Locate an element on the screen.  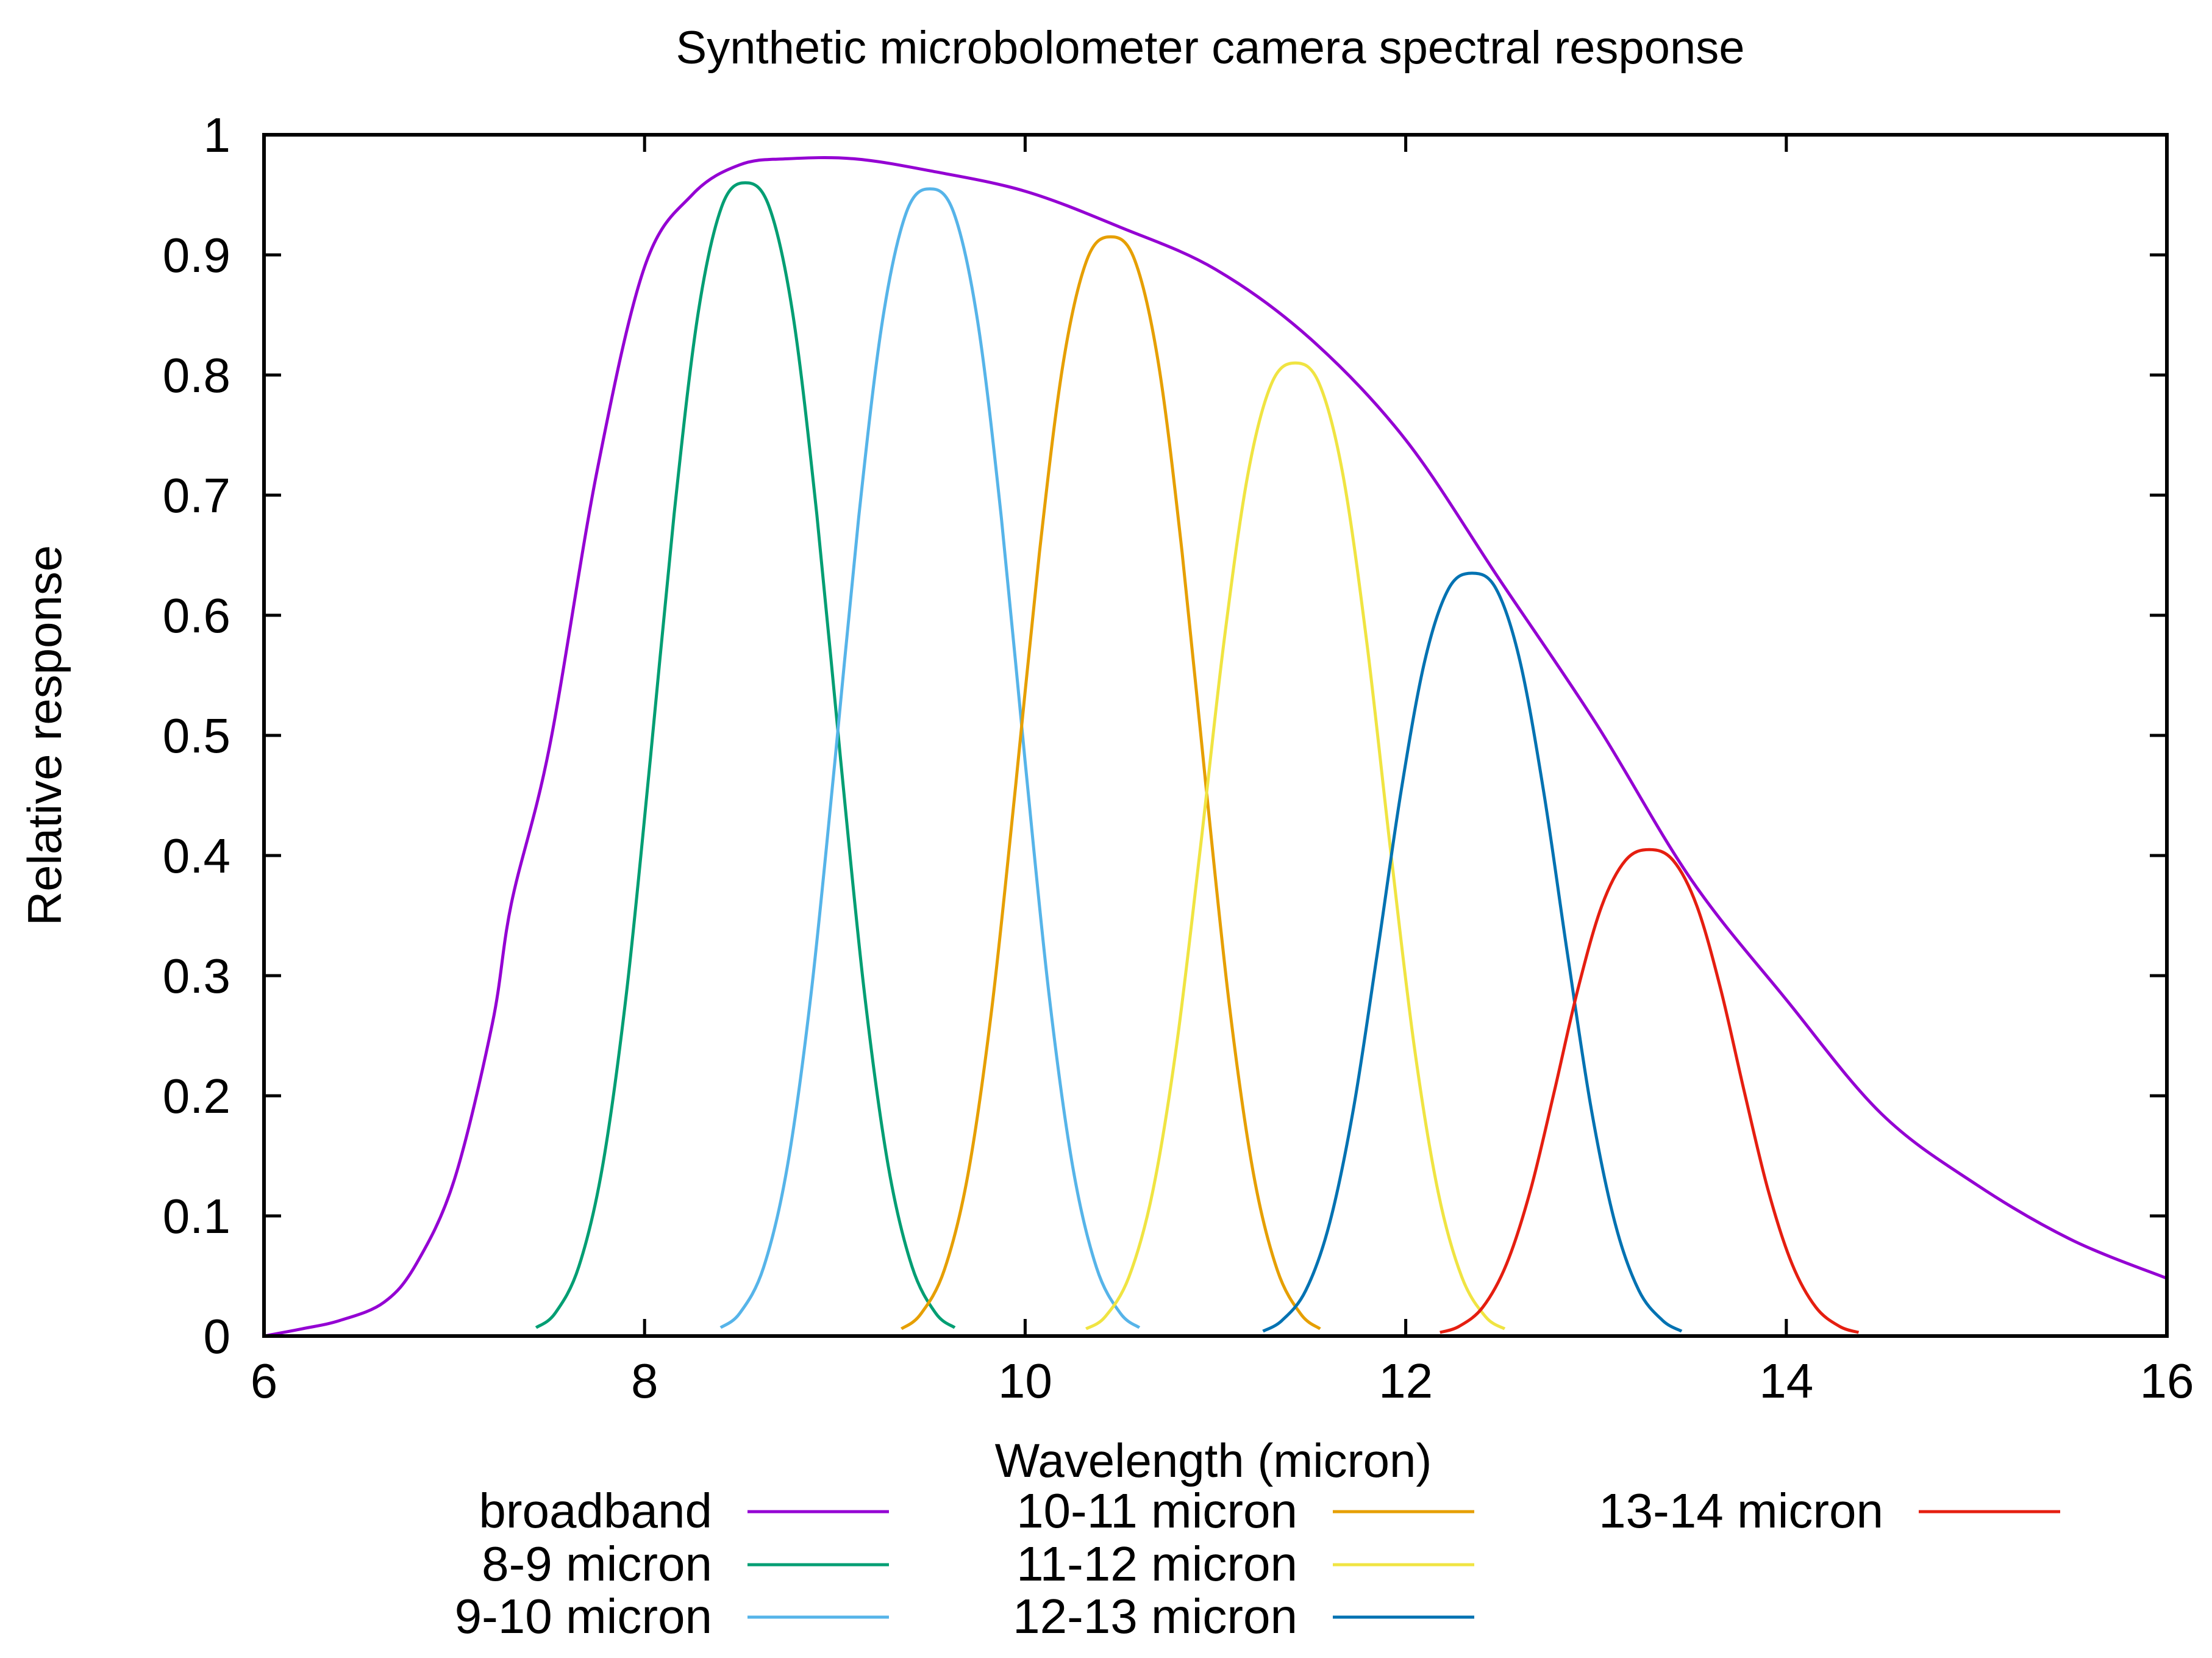
legend-label-11-12-micron: 11-12 micron is located at coordinates (1156, 1564).